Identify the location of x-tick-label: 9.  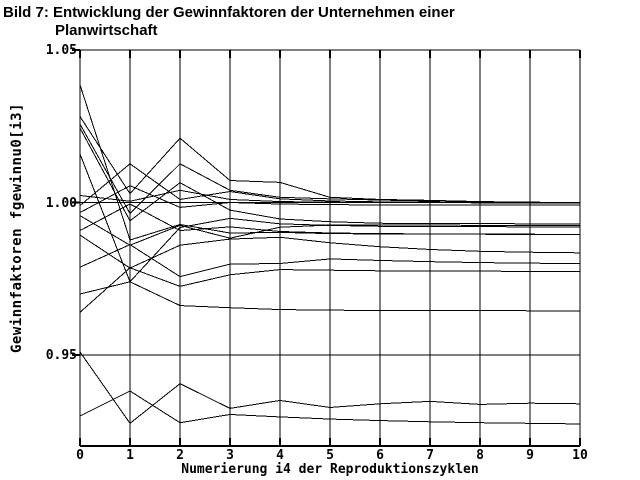
(530, 455).